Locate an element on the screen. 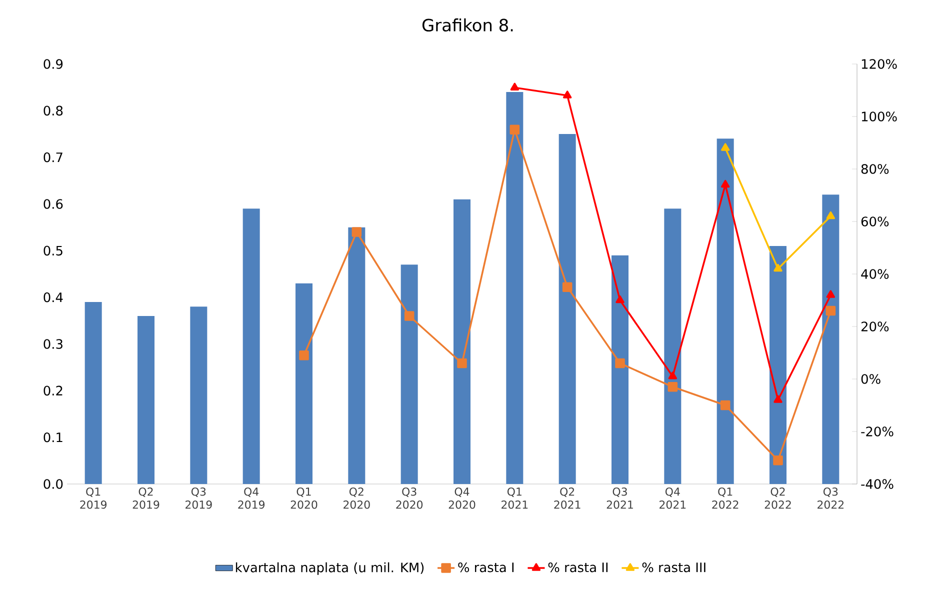  y2-tick-label: 60% is located at coordinates (875, 221).